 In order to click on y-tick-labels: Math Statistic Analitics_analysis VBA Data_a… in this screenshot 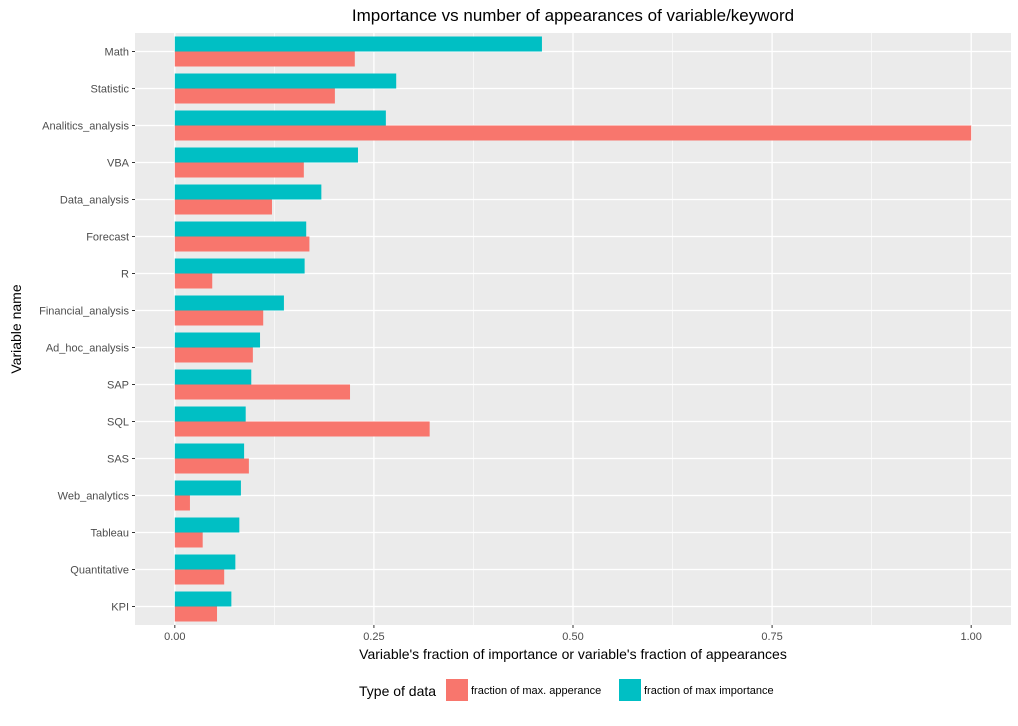, I will do `click(87, 330)`.